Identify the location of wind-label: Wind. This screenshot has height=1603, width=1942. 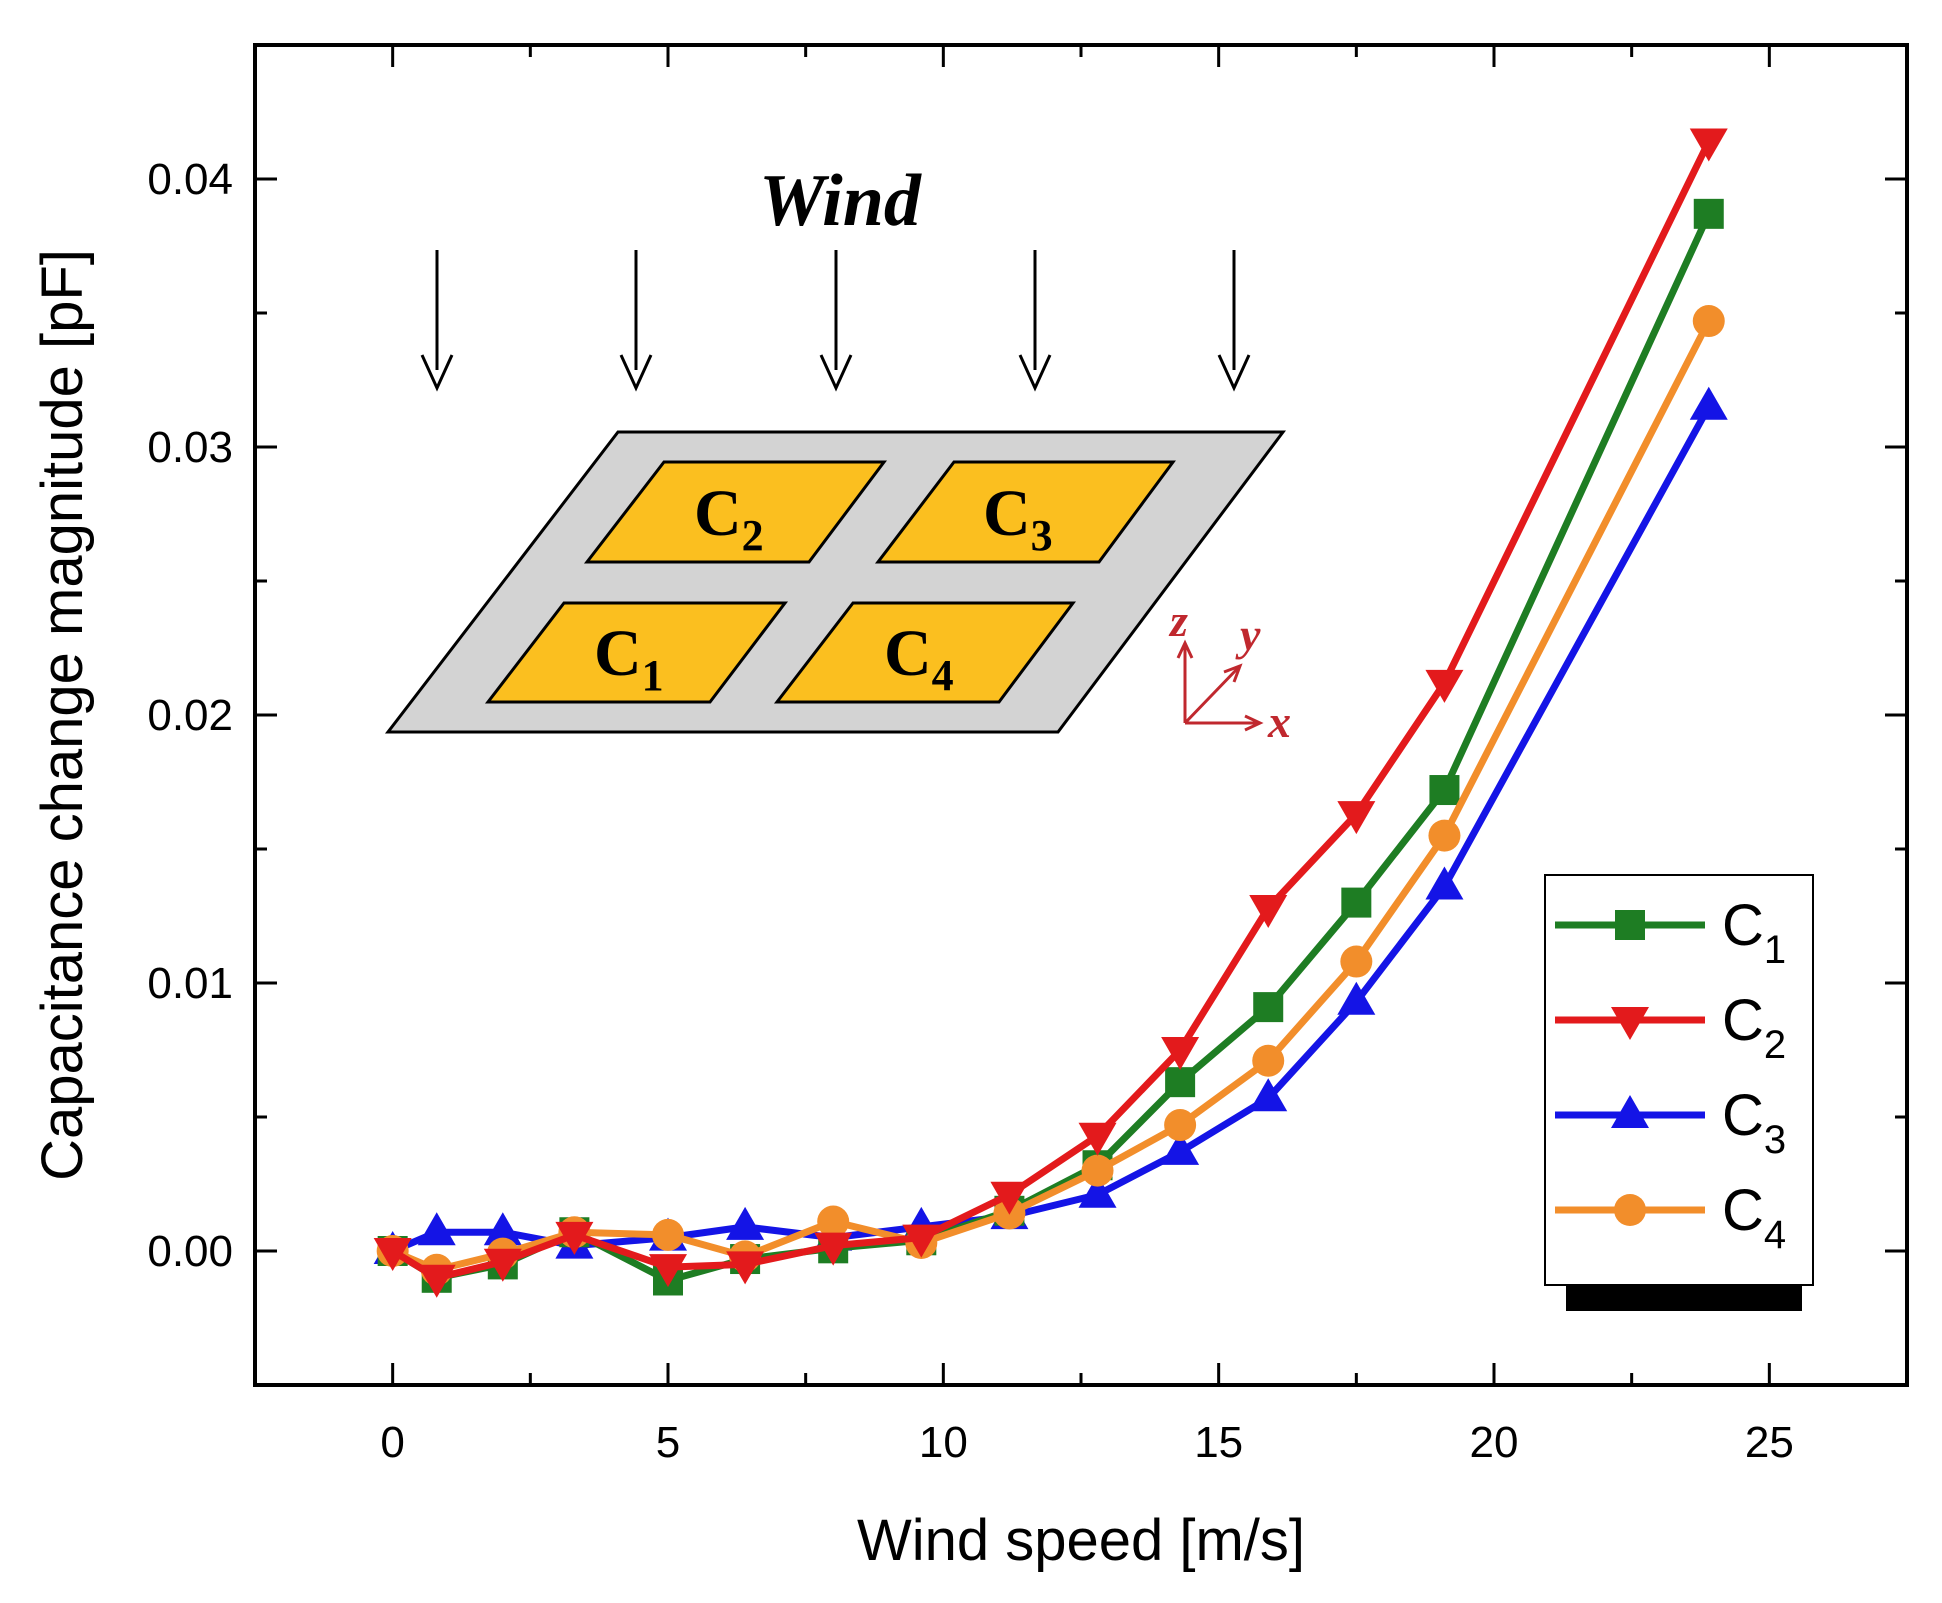
(840, 201).